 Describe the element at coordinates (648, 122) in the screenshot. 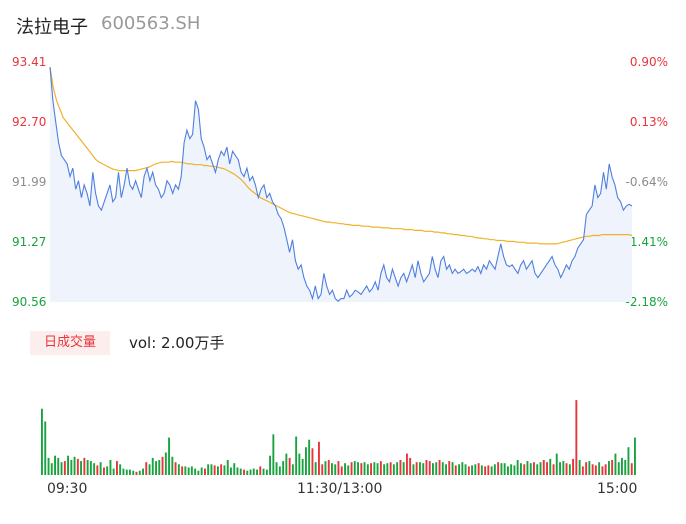

I see `percent-tick-label: 0.13%` at that location.